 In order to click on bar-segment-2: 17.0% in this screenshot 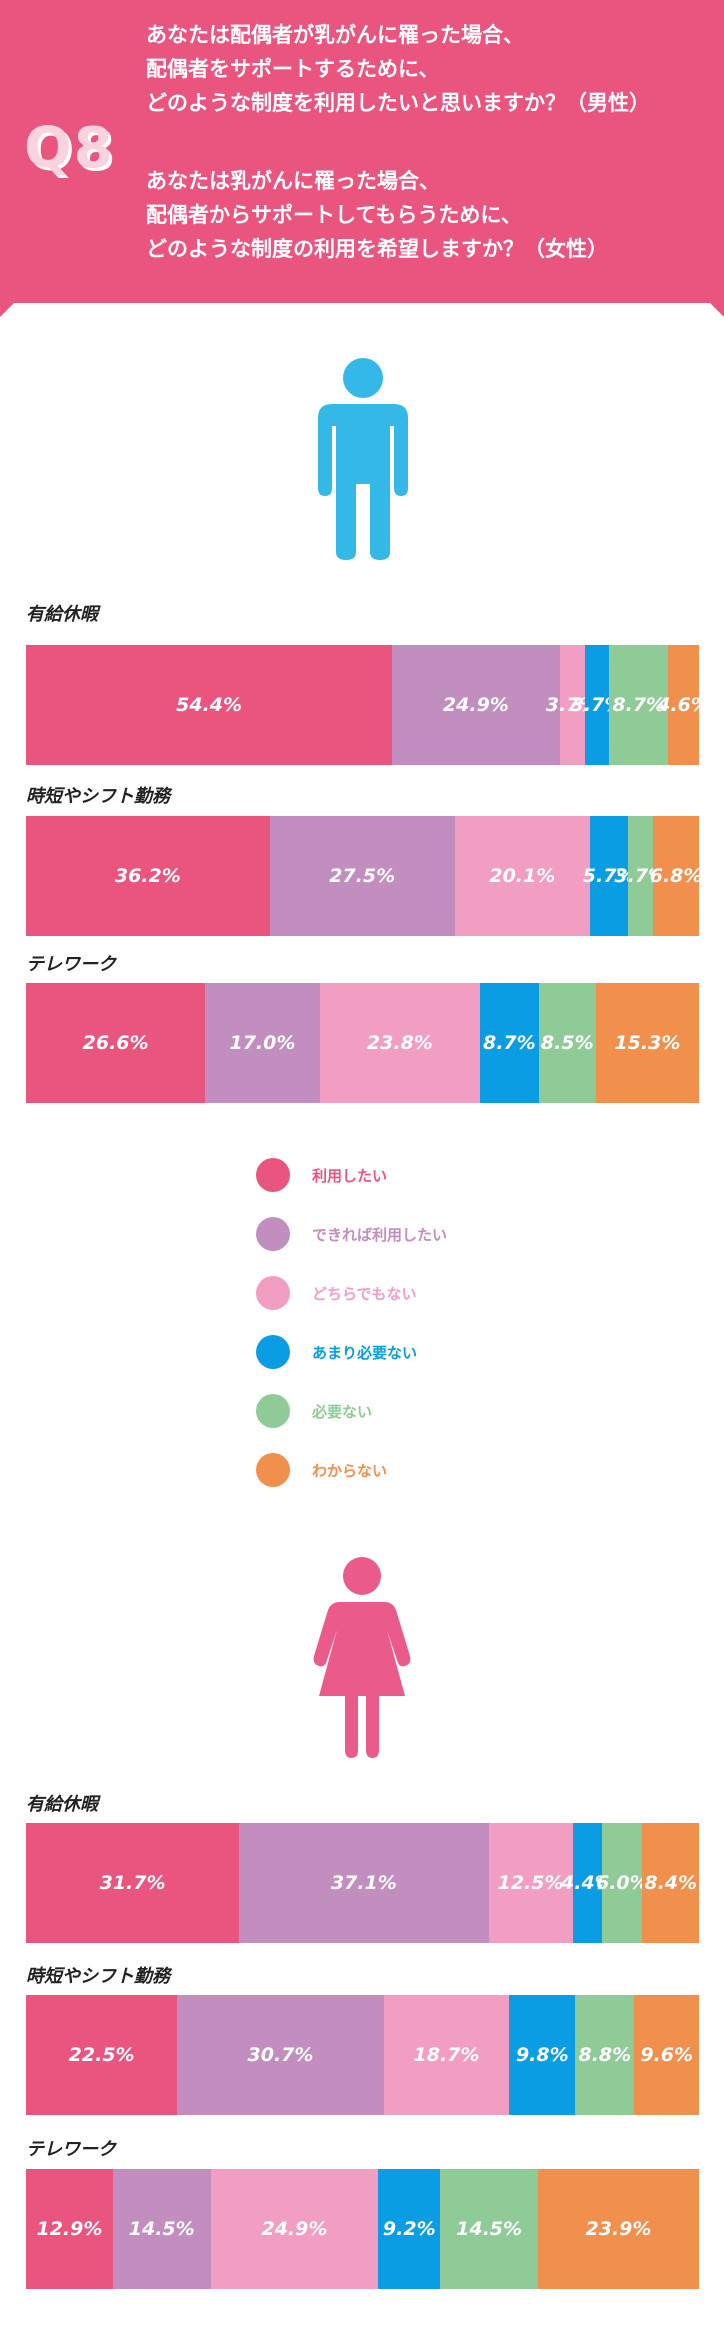, I will do `click(262, 1043)`.